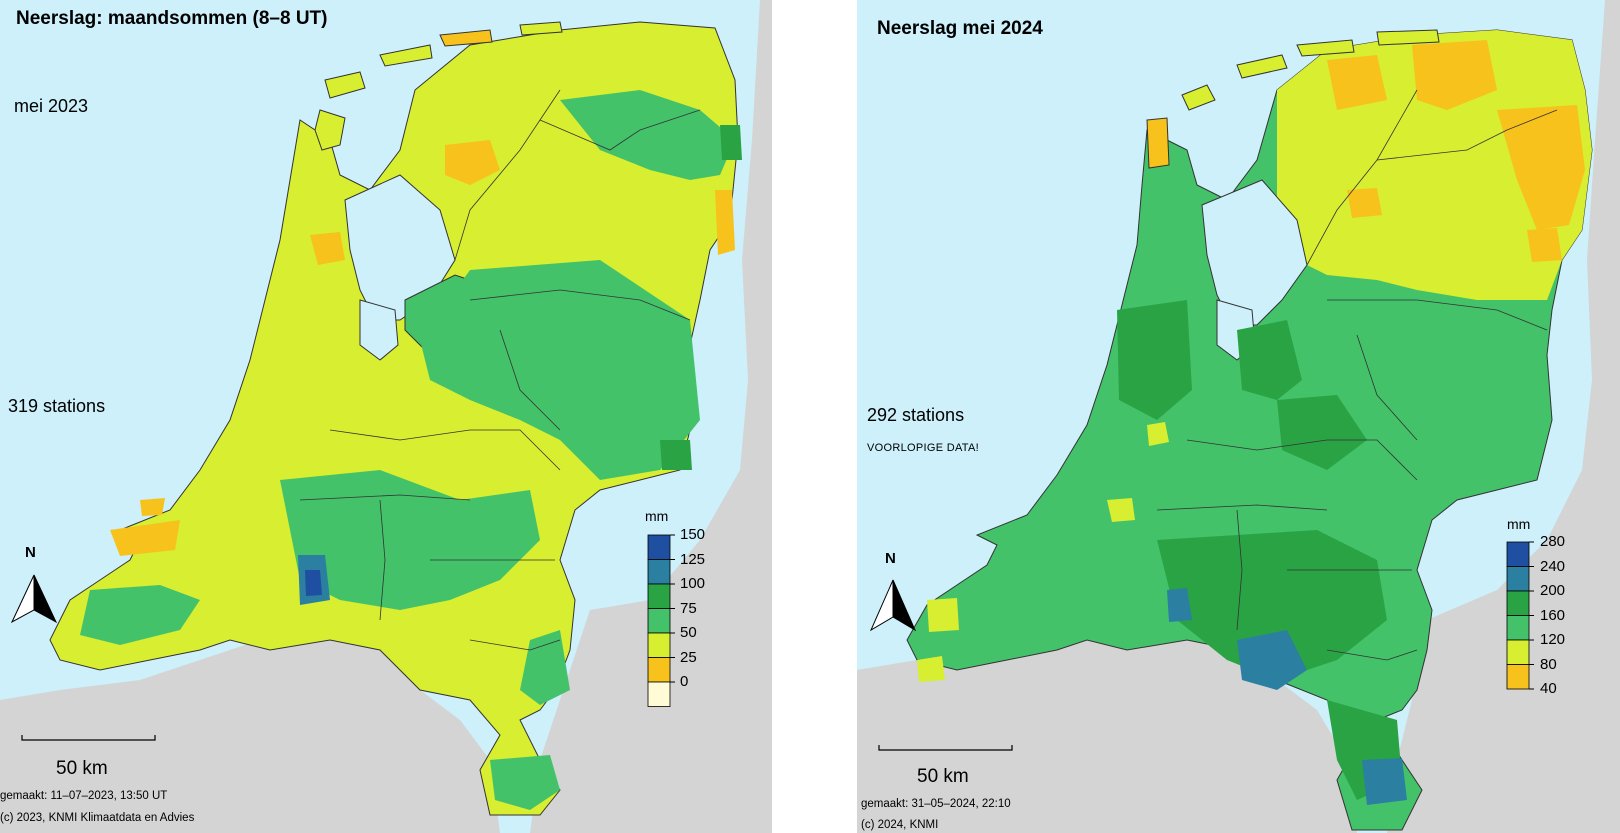 The image size is (1620, 833). Describe the element at coordinates (693, 559) in the screenshot. I see `legend-tick-label: 125` at that location.